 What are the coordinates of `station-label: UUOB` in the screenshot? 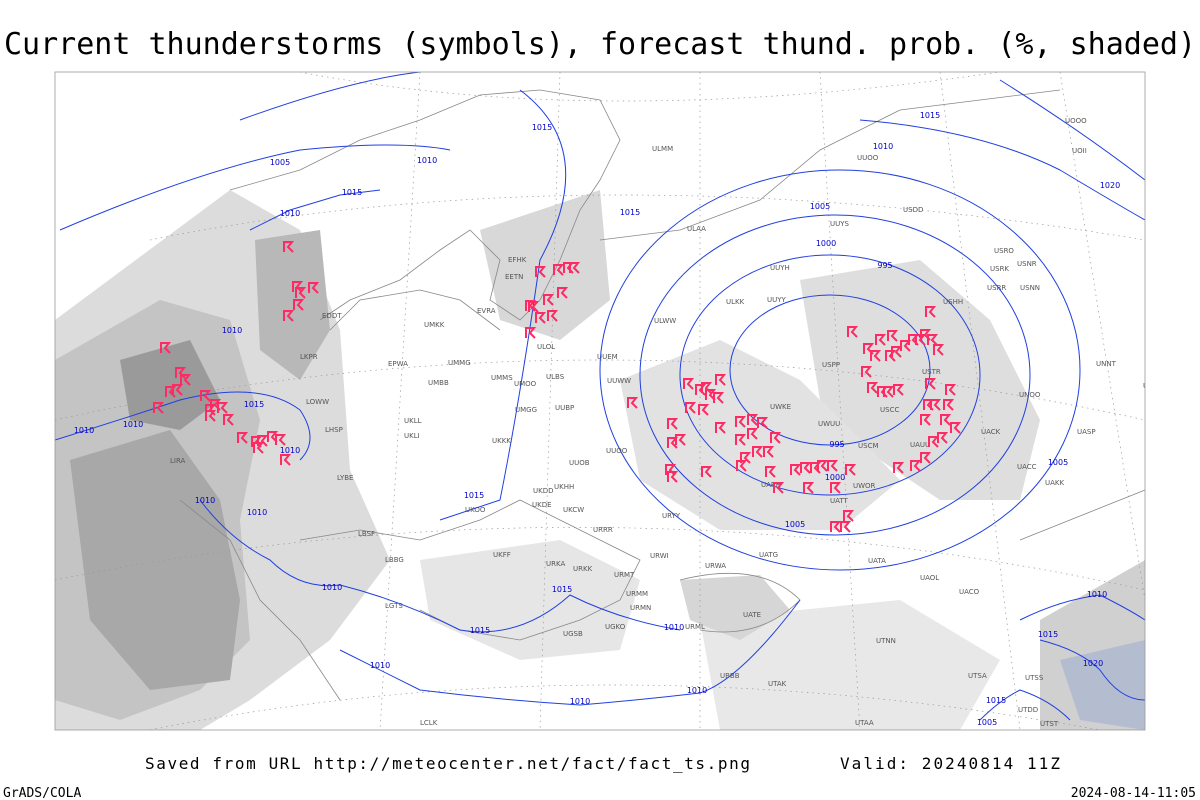 It's located at (579, 463).